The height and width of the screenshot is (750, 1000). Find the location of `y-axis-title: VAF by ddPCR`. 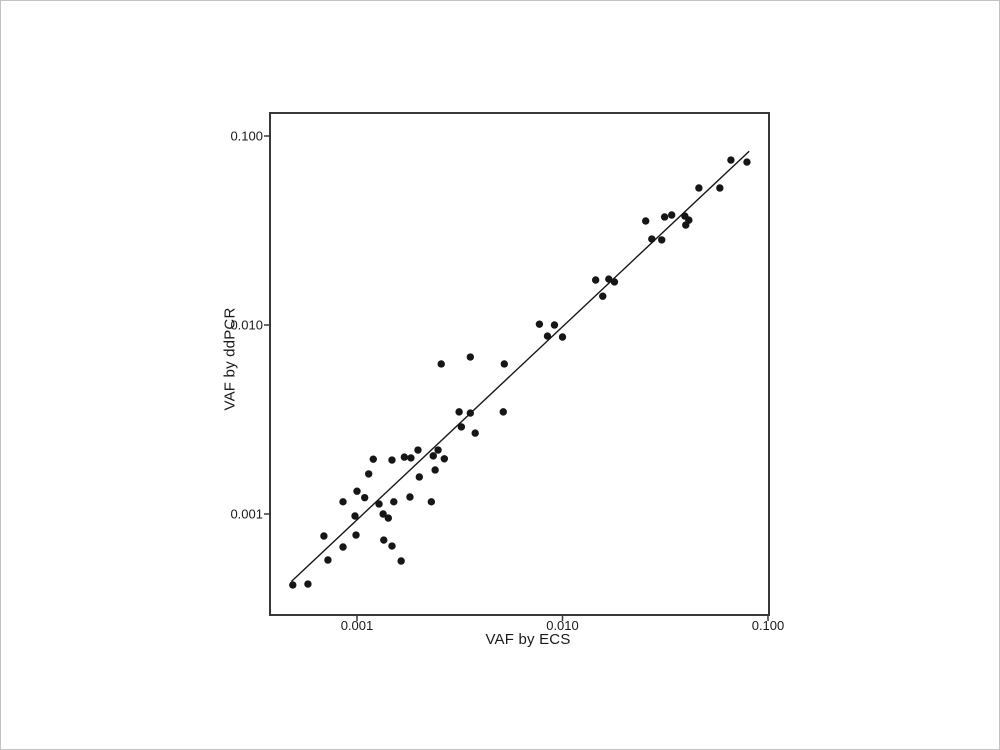

y-axis-title: VAF by ddPCR is located at coordinates (230, 359).